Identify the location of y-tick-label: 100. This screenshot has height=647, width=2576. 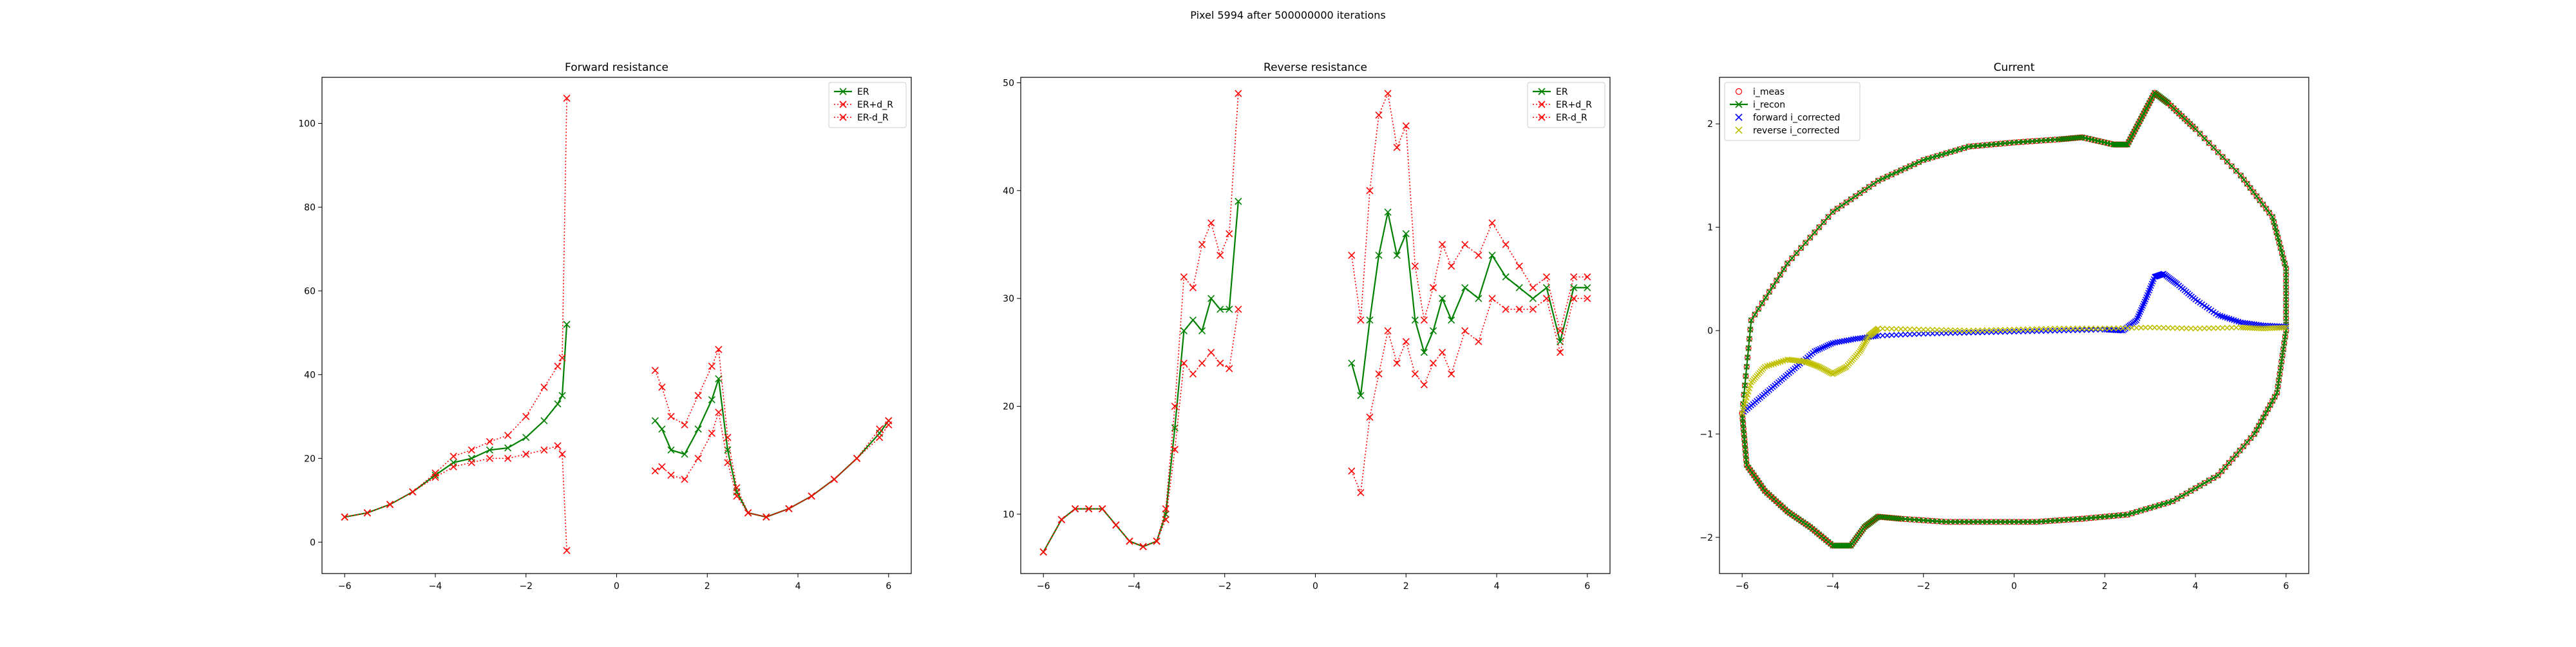
(307, 124).